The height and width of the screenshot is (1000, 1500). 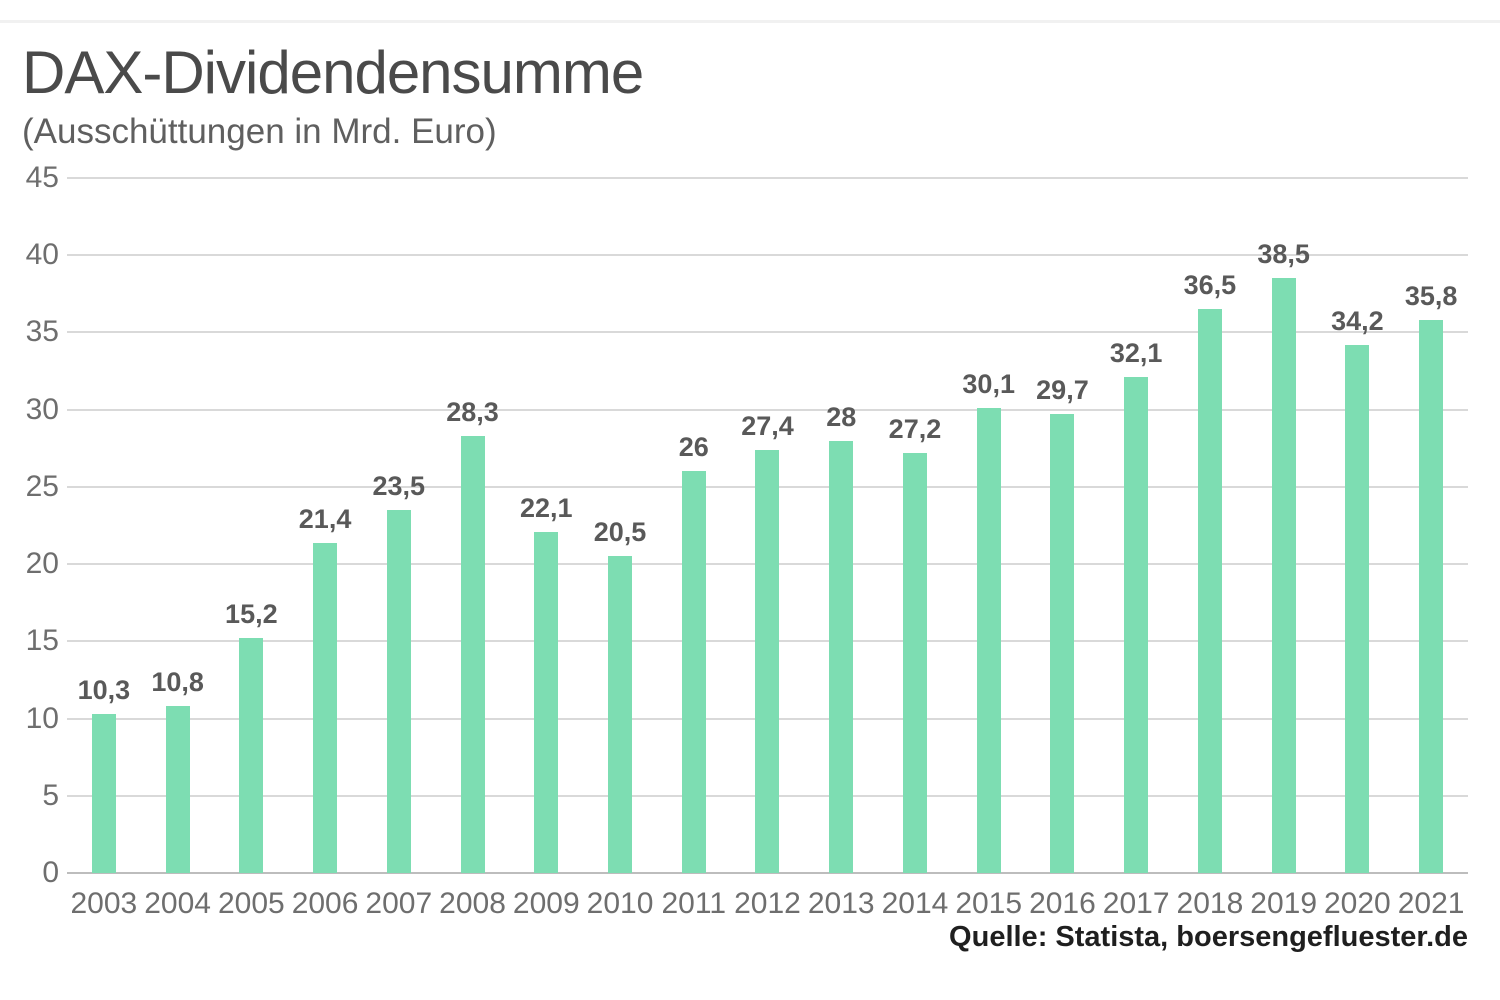 What do you see at coordinates (620, 714) in the screenshot?
I see `bar-2010` at bounding box center [620, 714].